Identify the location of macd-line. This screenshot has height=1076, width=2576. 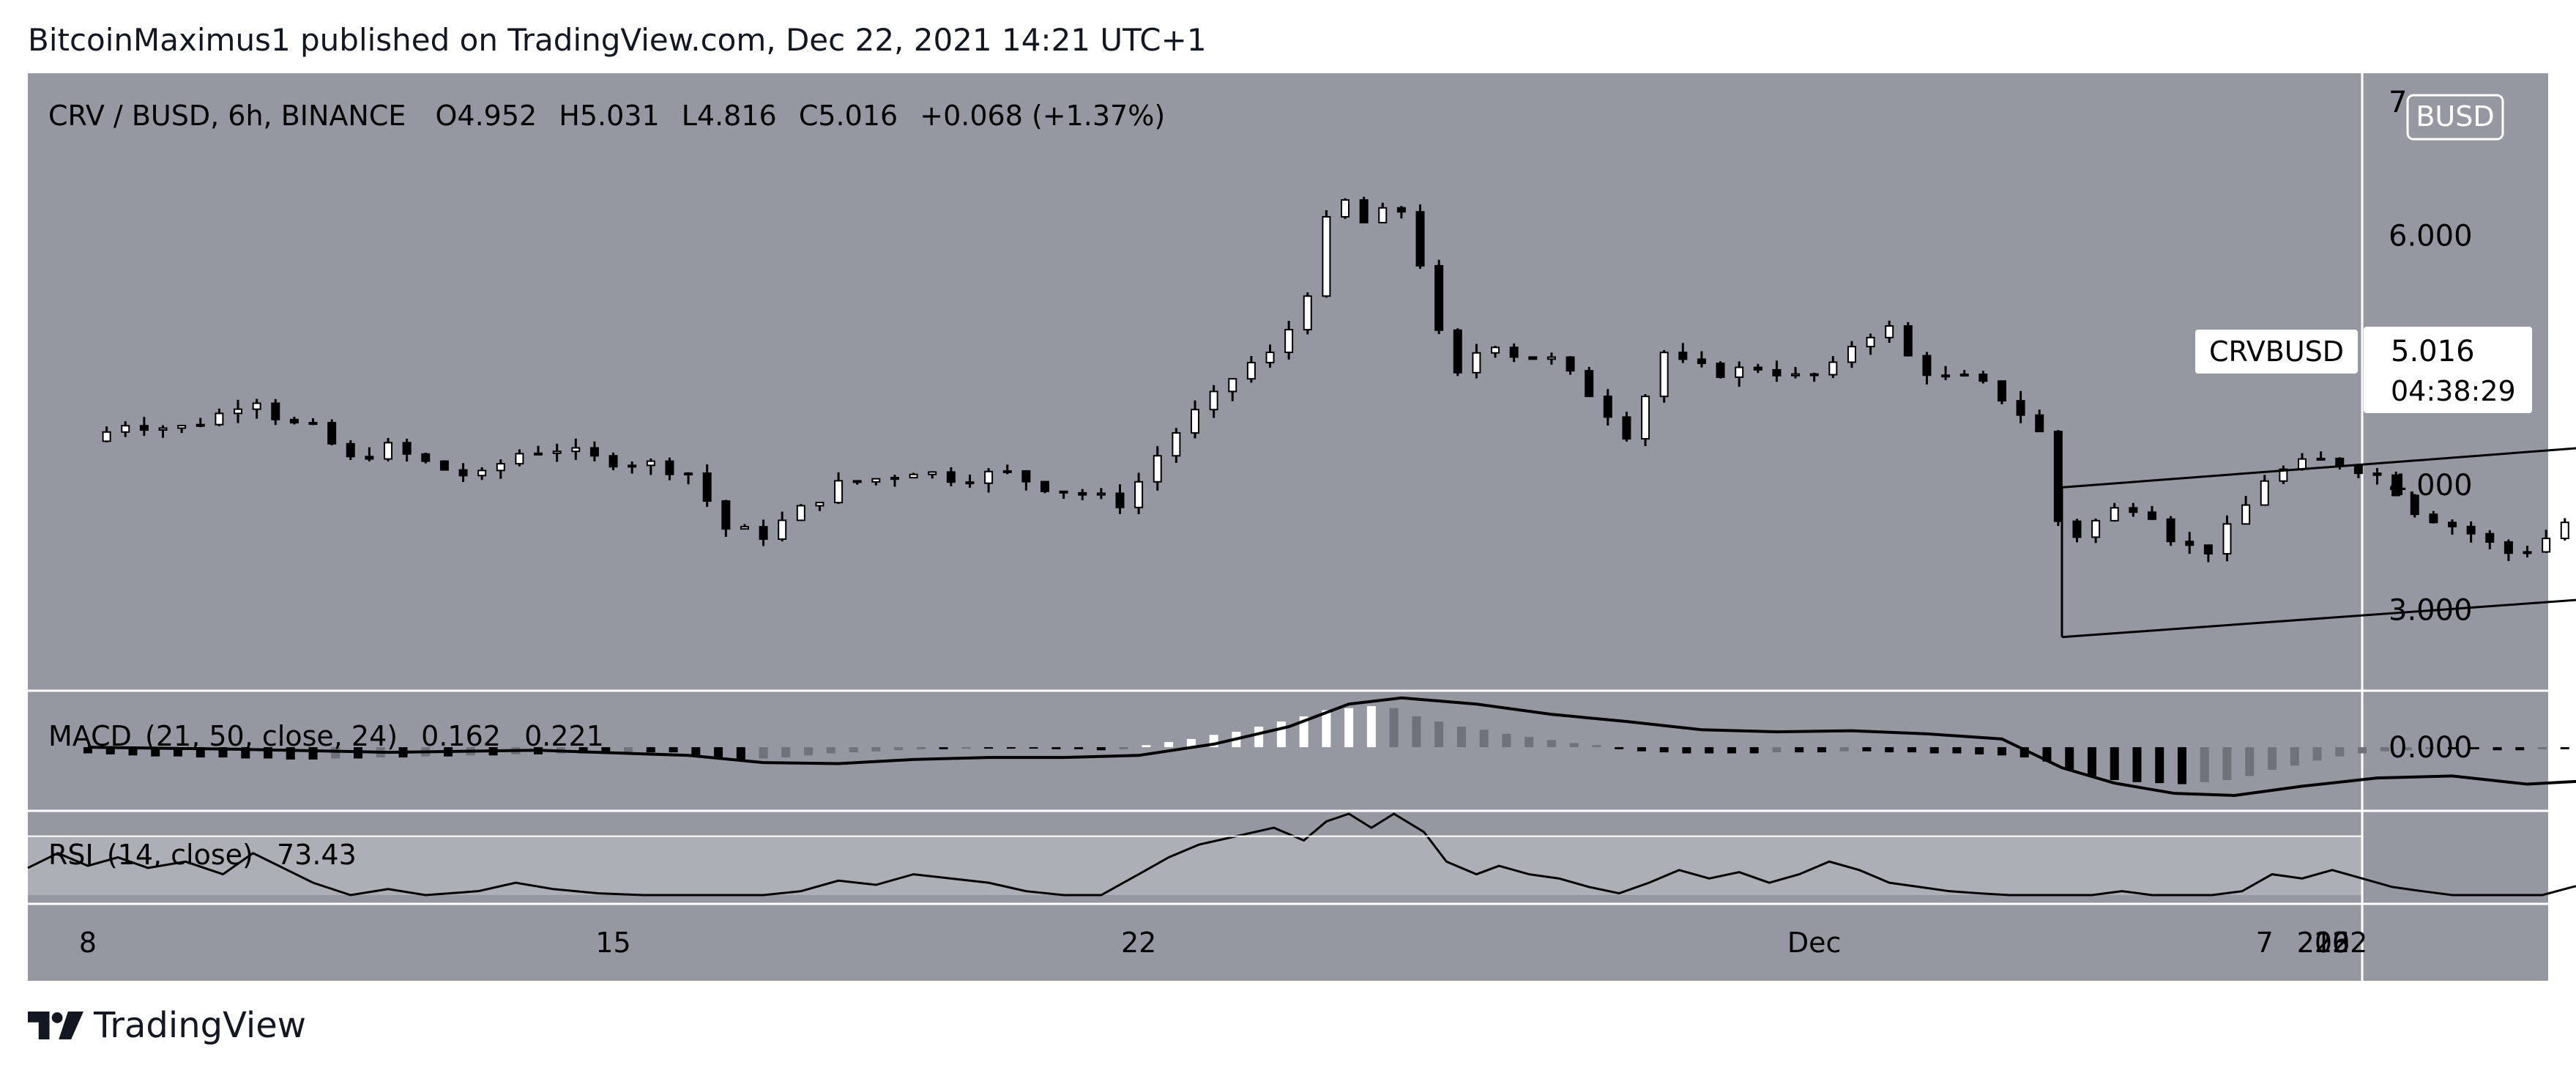
(1331, 746).